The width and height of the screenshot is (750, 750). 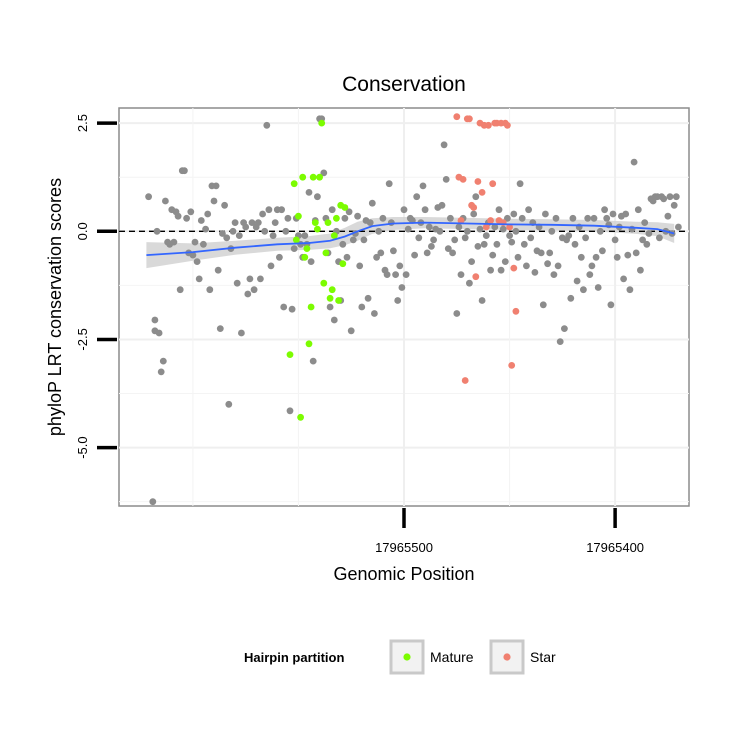 I want to click on y-tick-label: -2.5, so click(x=82, y=339).